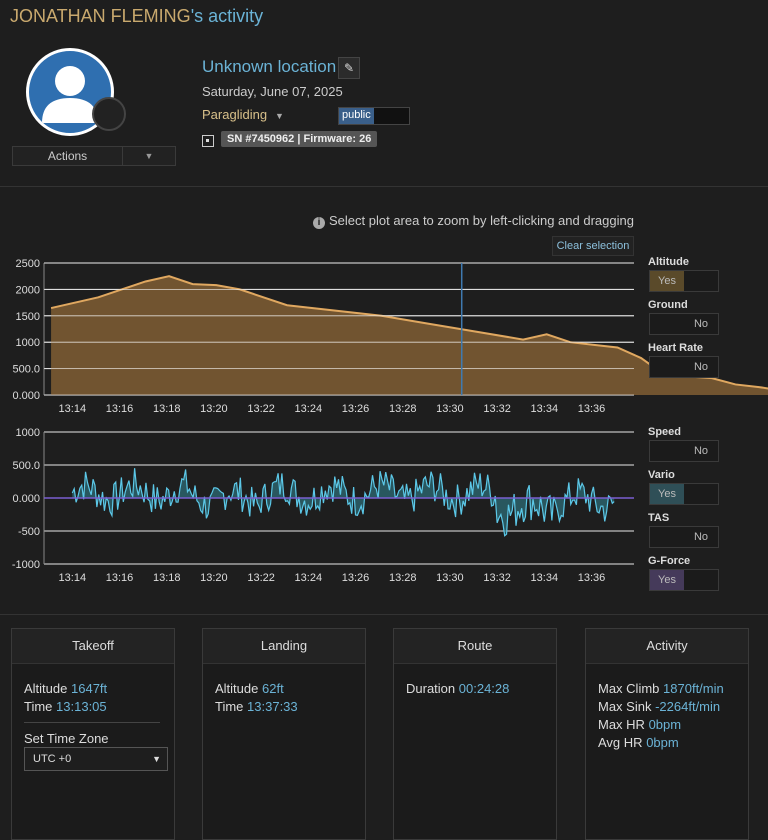 Image resolution: width=768 pixels, height=840 pixels. I want to click on visibility-fill, so click(356, 116).